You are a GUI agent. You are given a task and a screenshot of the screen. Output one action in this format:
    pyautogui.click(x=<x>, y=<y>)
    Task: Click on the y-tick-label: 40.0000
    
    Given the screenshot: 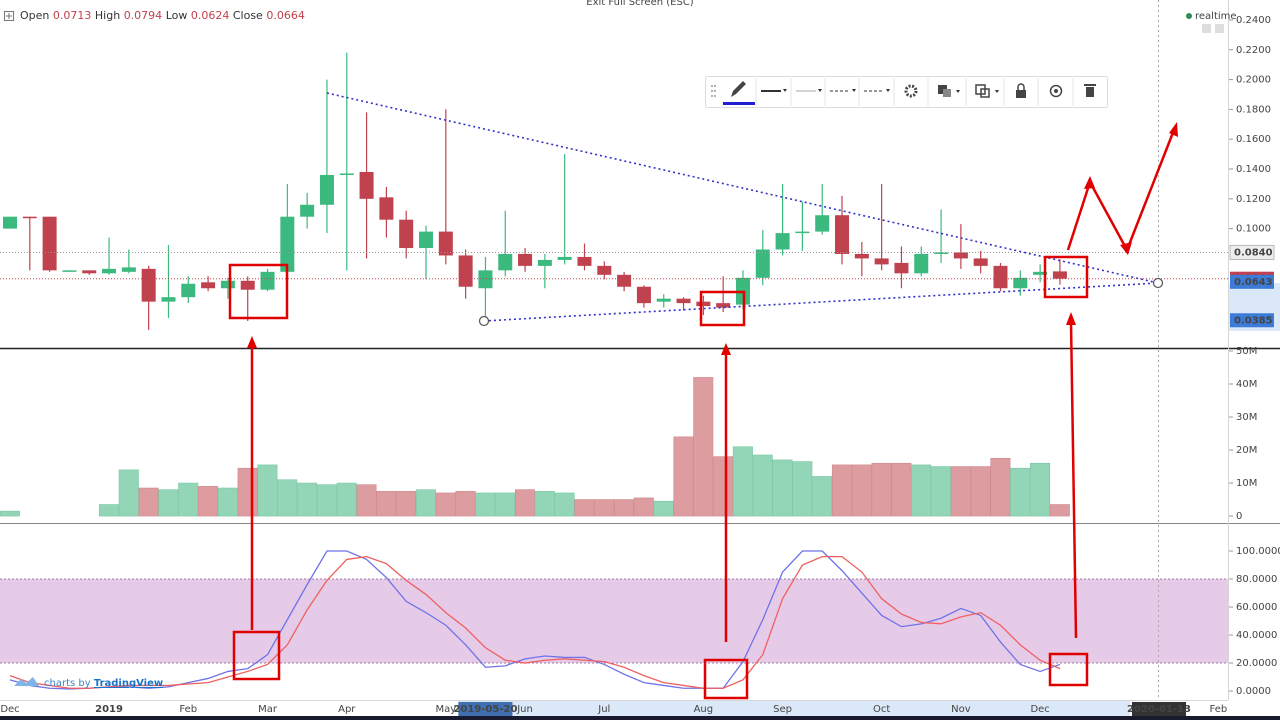 What is the action you would take?
    pyautogui.click(x=1256, y=635)
    